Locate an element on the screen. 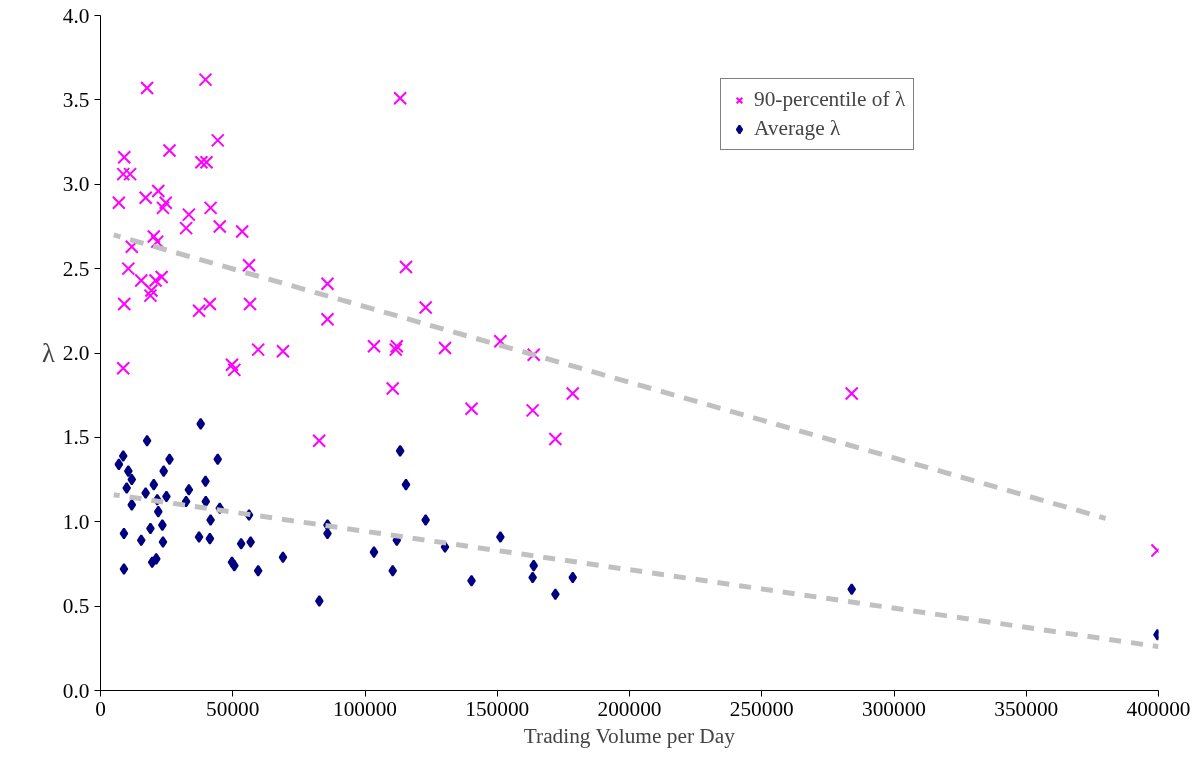 The height and width of the screenshot is (770, 1203). x-tick-label: 350000 is located at coordinates (1026, 708).